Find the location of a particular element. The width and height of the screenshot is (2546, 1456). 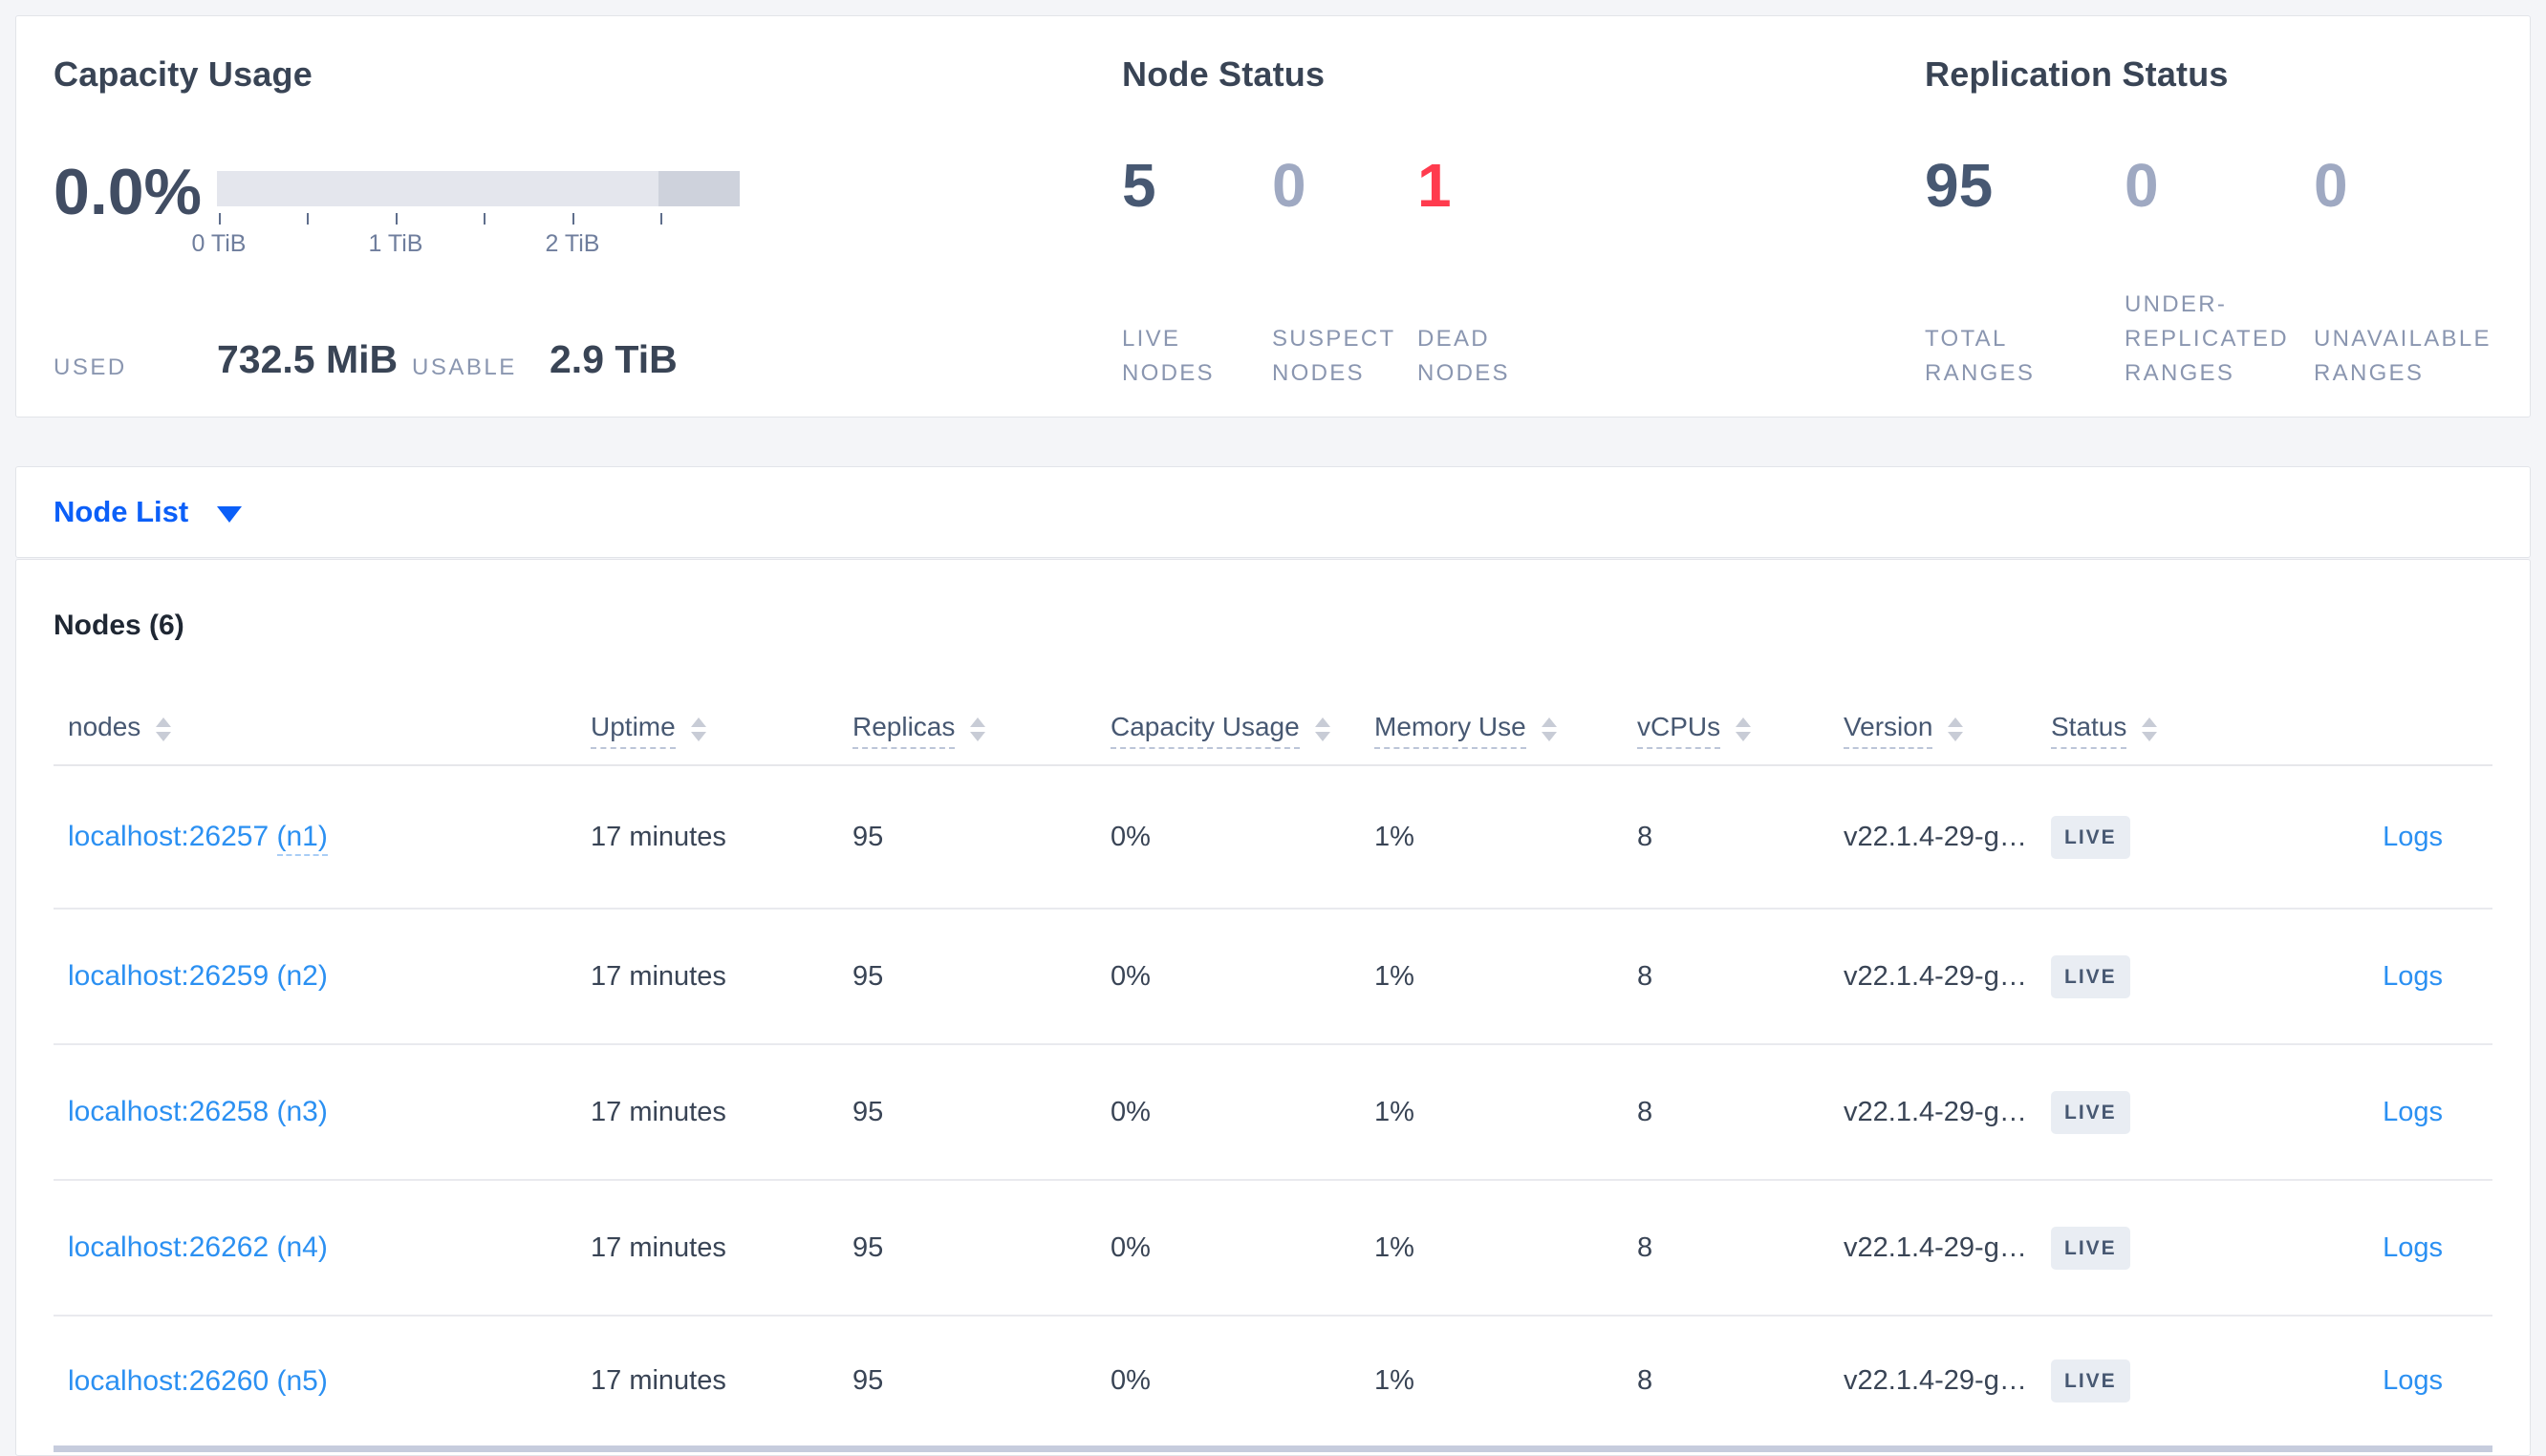

dead-nodes-label: DEAD NODES is located at coordinates (1463, 356).